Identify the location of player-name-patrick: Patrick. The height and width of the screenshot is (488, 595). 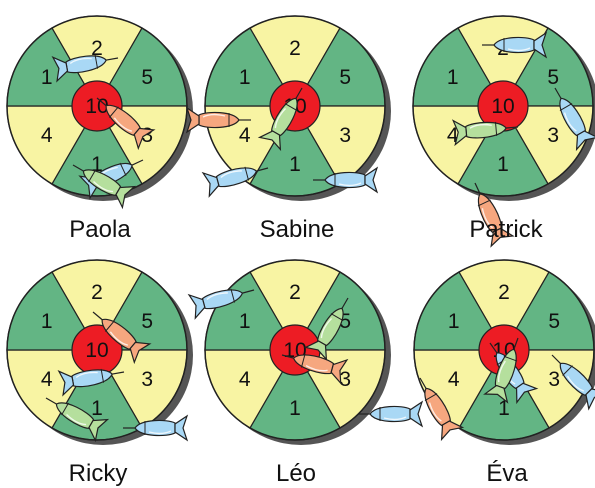
(506, 229).